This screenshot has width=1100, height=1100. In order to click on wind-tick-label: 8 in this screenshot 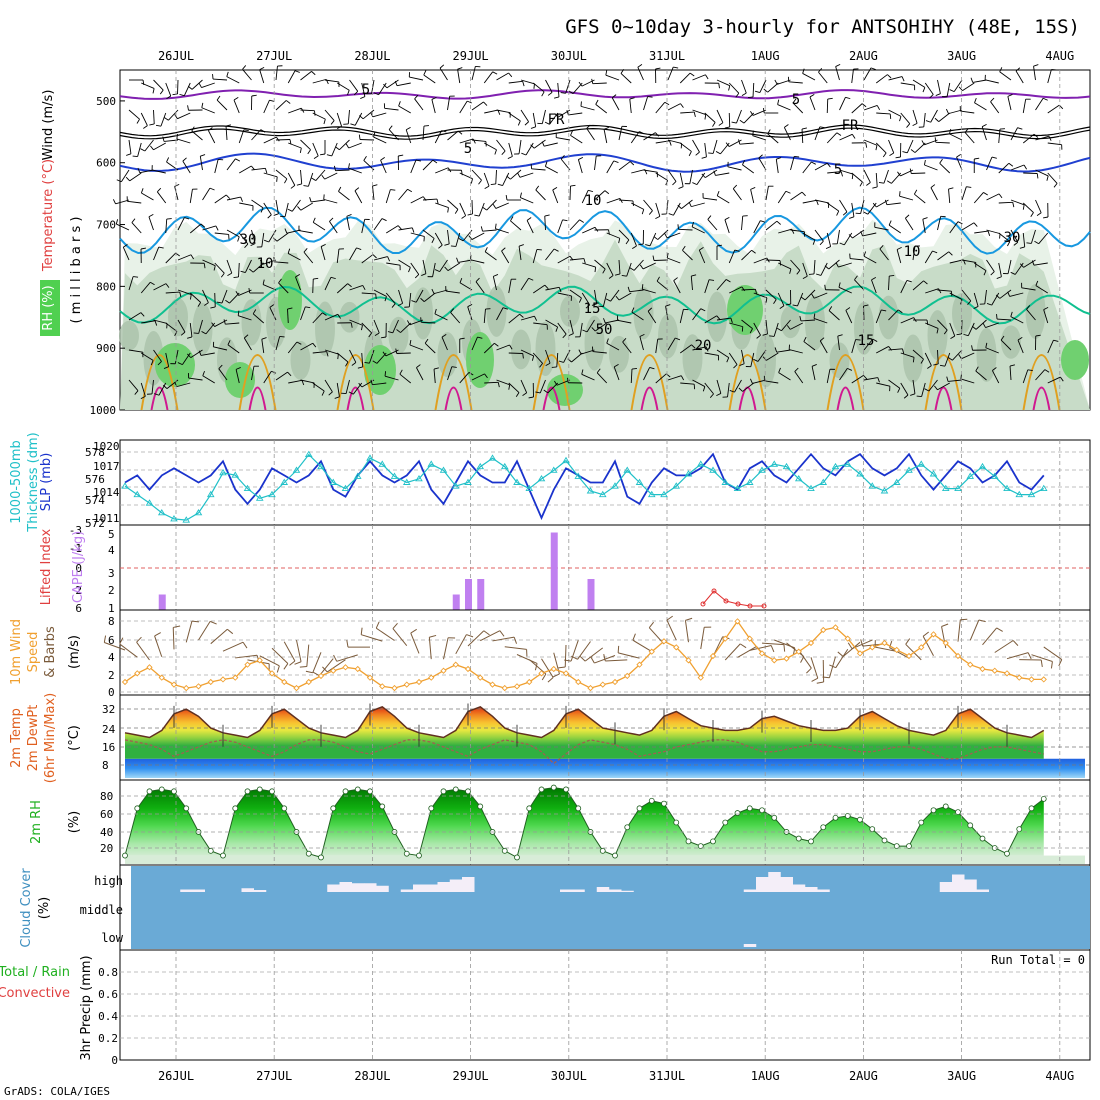, I will do `click(111, 621)`.